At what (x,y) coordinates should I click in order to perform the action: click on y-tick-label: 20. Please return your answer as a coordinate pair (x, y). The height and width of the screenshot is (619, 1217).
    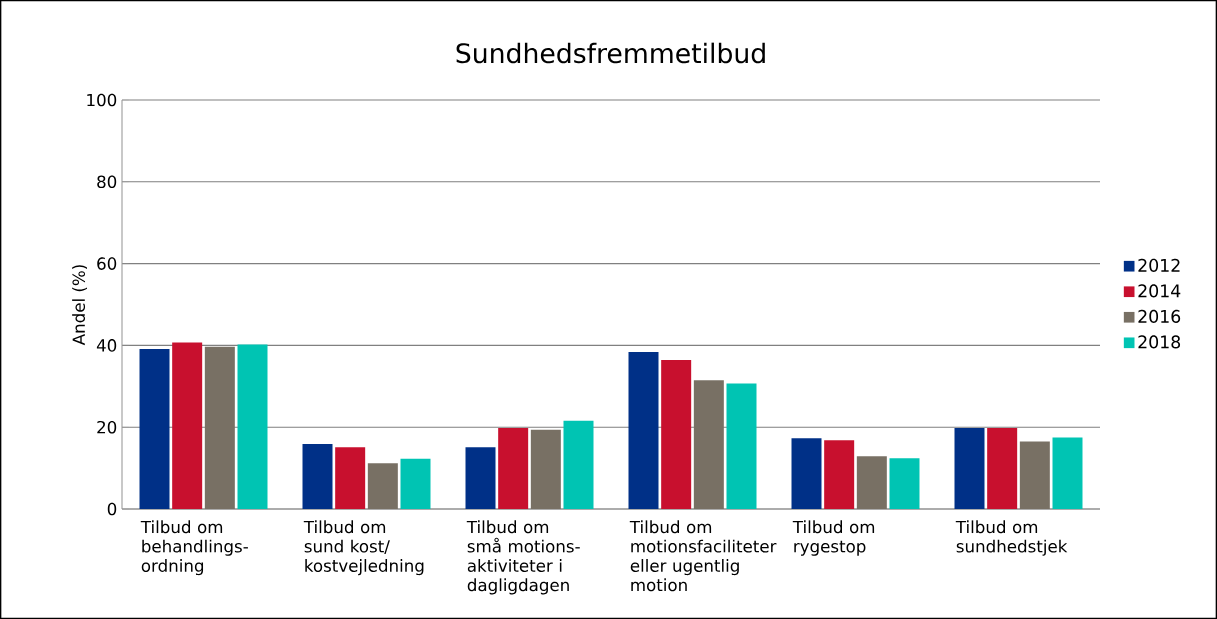
    Looking at the image, I should click on (107, 427).